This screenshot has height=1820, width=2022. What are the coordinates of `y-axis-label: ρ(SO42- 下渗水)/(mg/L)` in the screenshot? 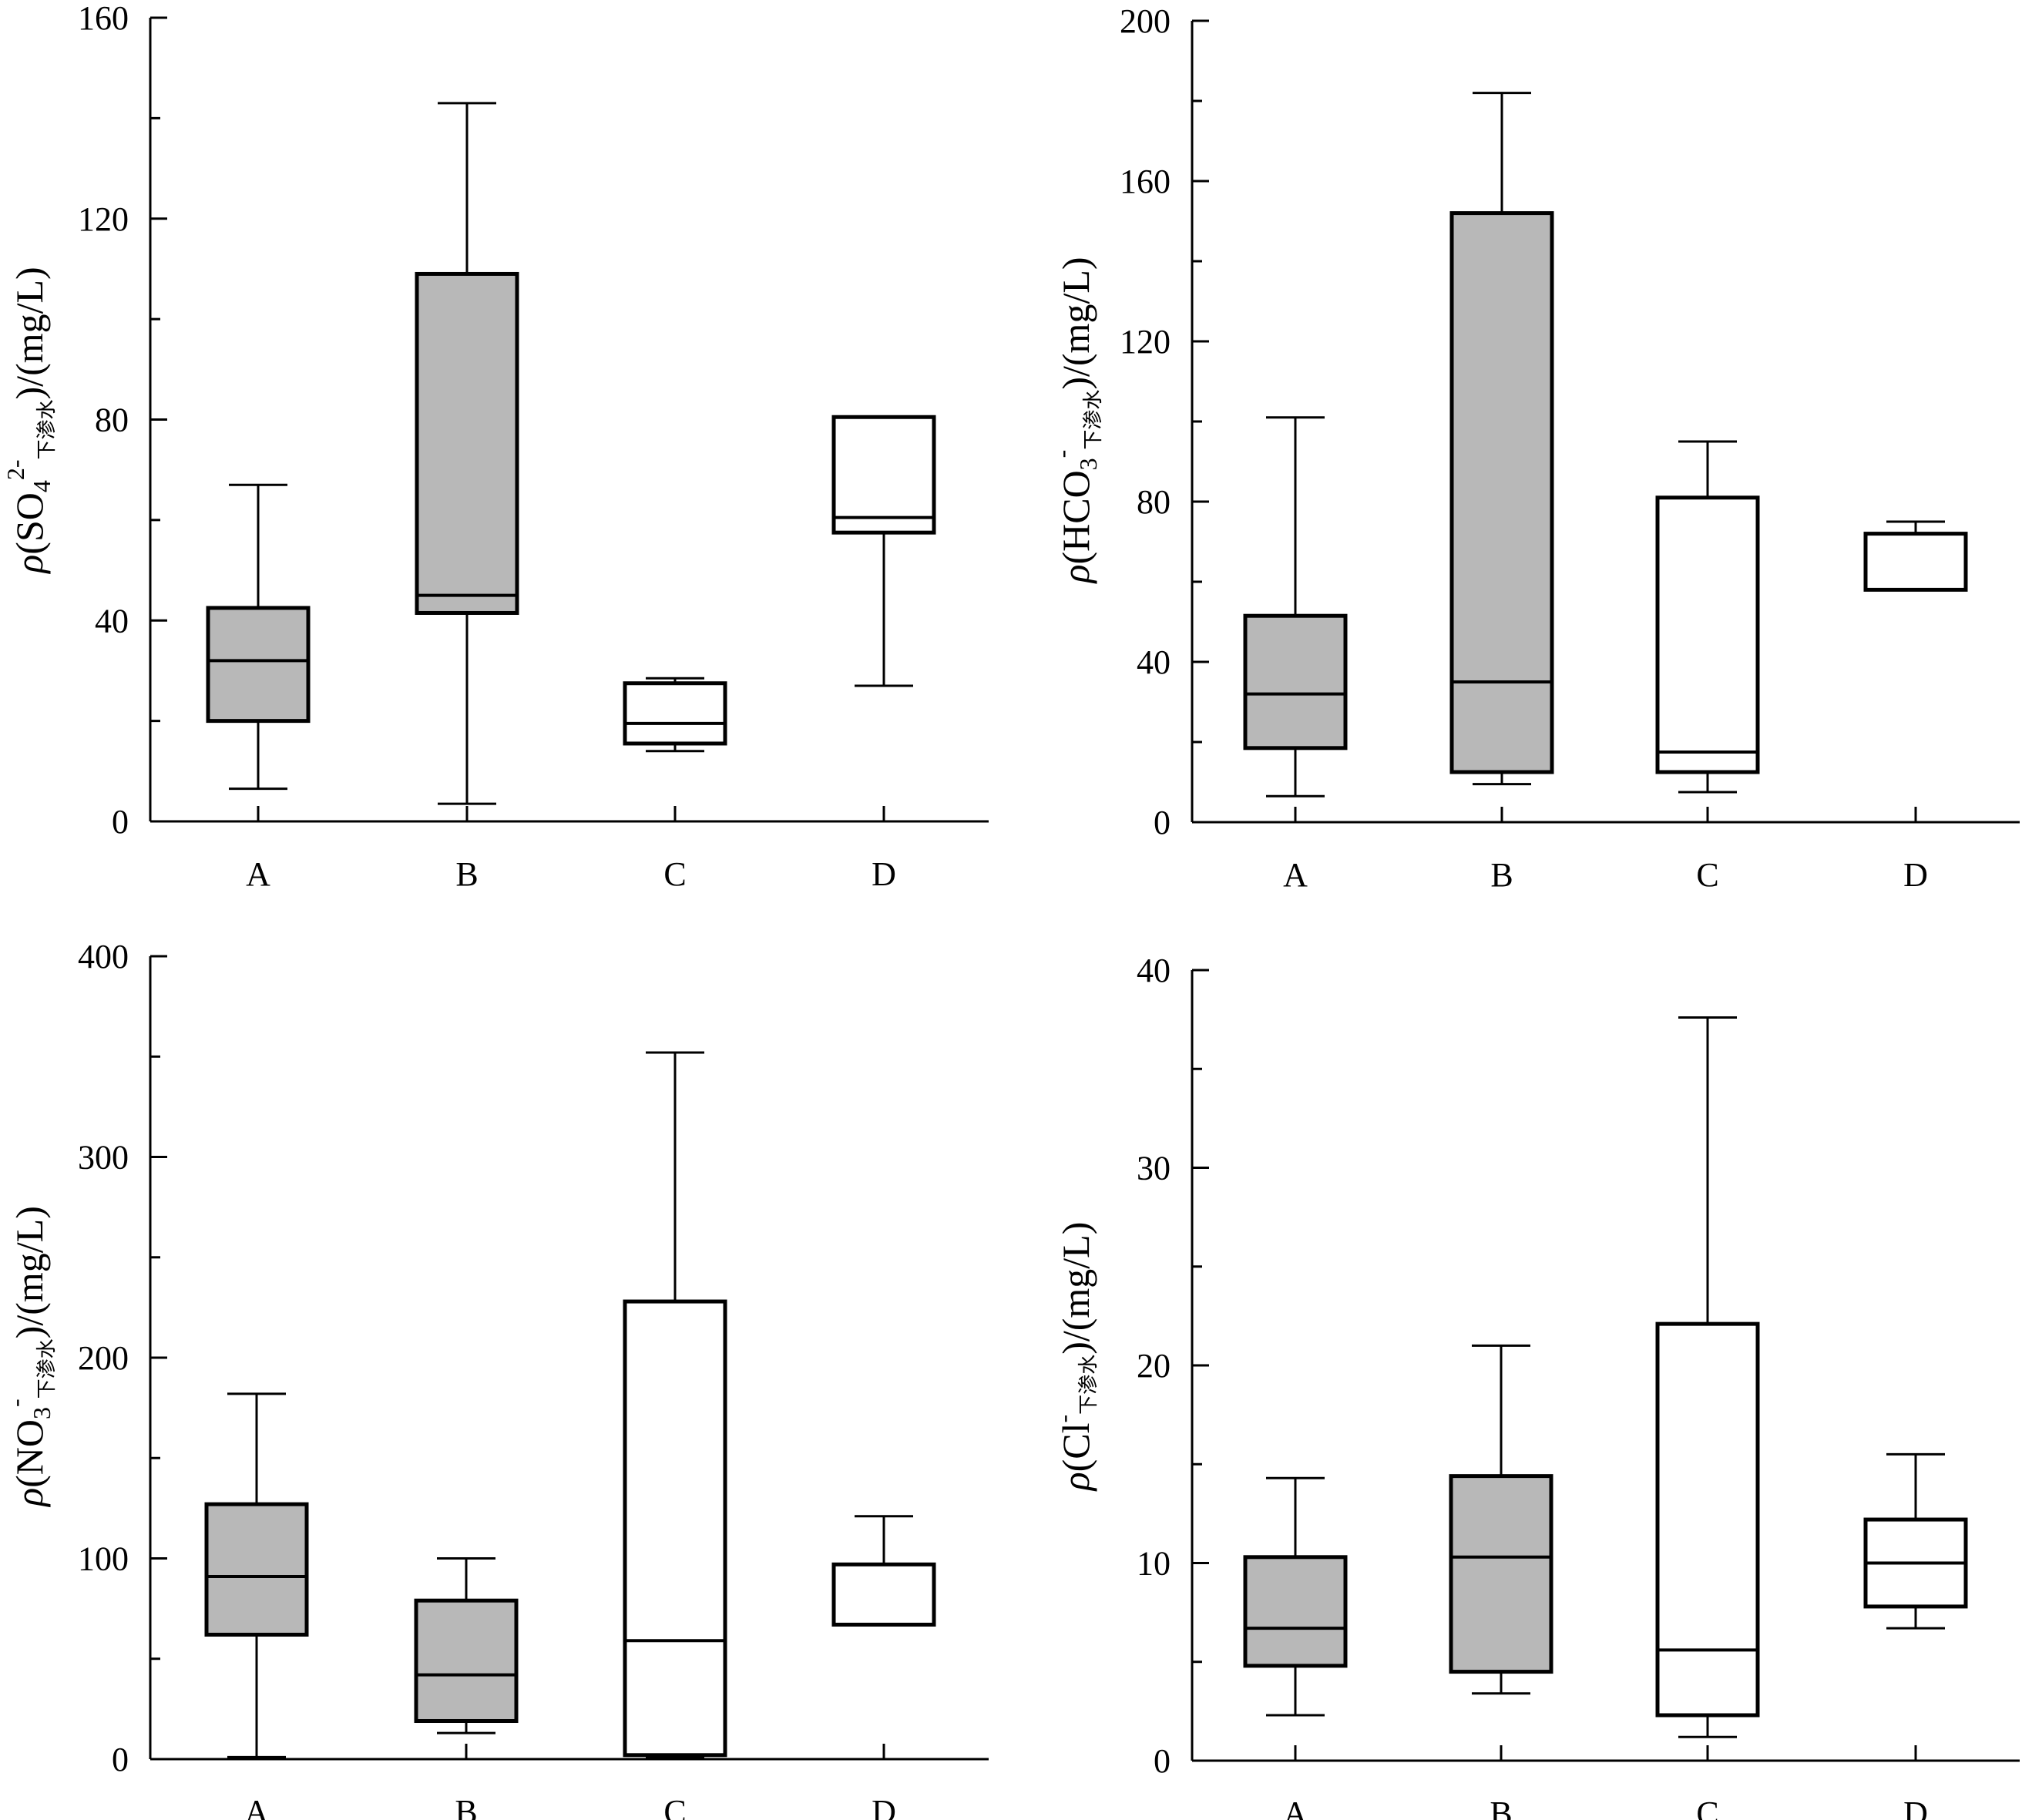 It's located at (30, 421).